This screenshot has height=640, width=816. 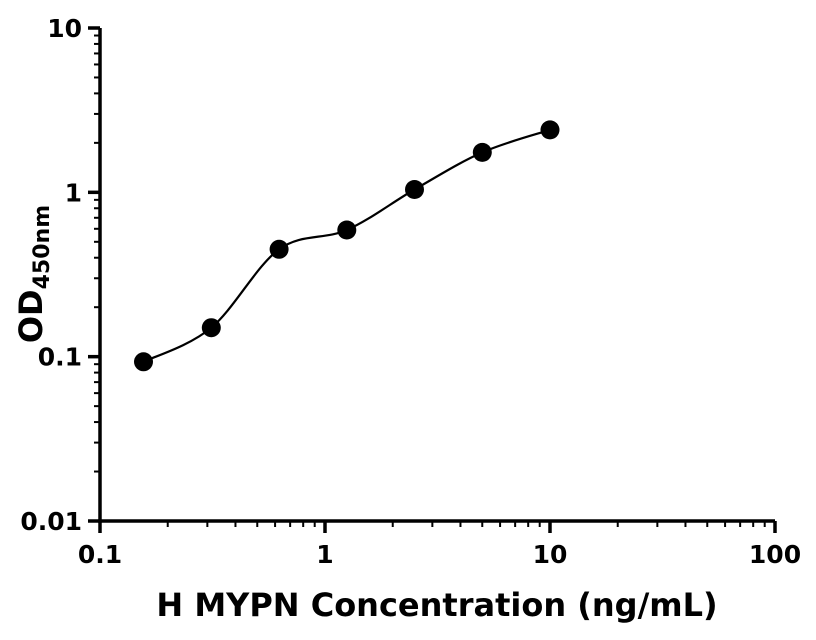 I want to click on y-axis-title-main: OD, so click(x=31, y=316).